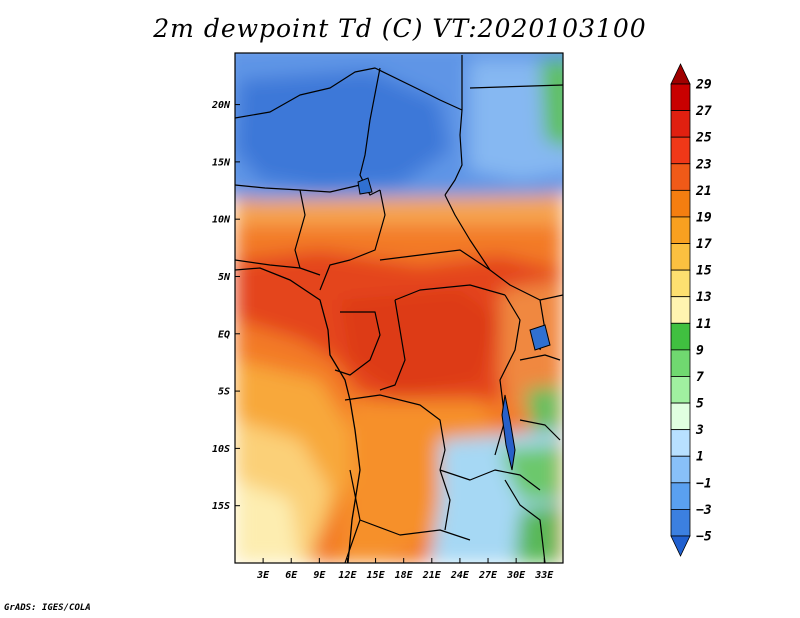 The height and width of the screenshot is (618, 800). Describe the element at coordinates (704, 324) in the screenshot. I see `colorbar-label: 11` at that location.